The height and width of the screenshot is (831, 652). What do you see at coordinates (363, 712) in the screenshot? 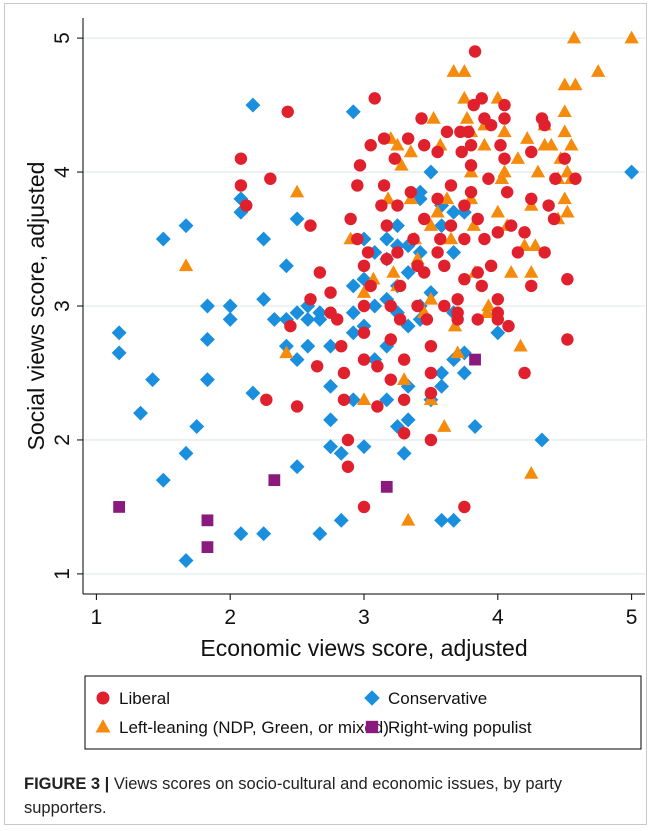
I see `legend-box` at bounding box center [363, 712].